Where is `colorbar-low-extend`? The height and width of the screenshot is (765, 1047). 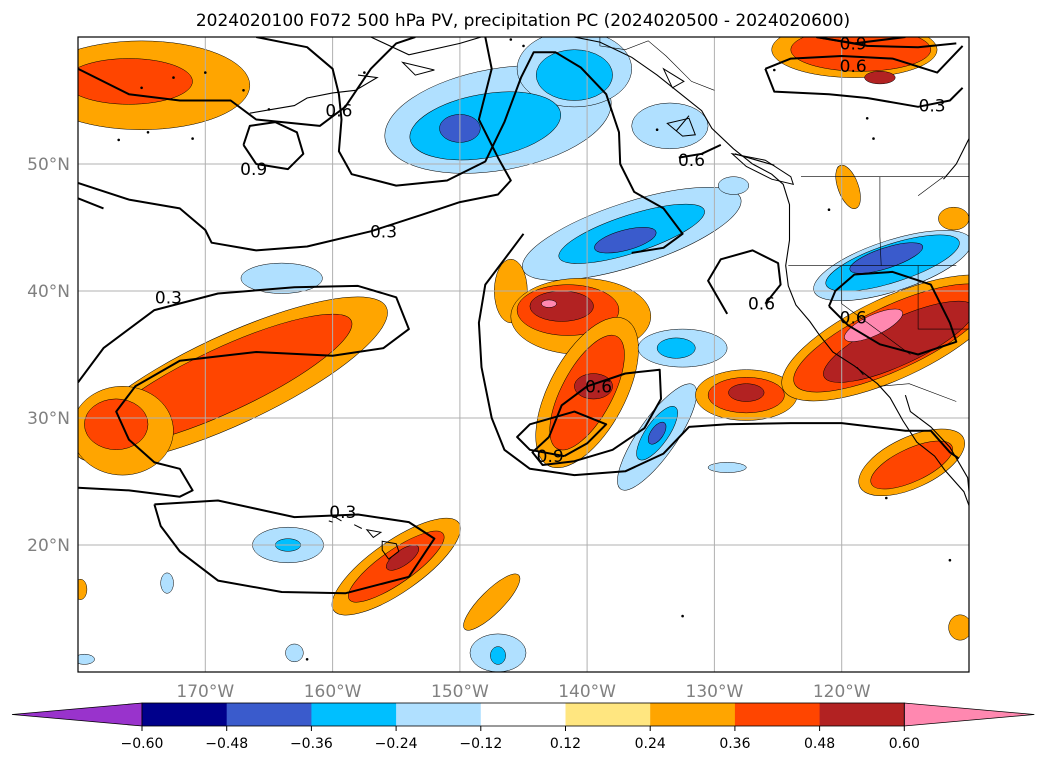 colorbar-low-extend is located at coordinates (77, 714).